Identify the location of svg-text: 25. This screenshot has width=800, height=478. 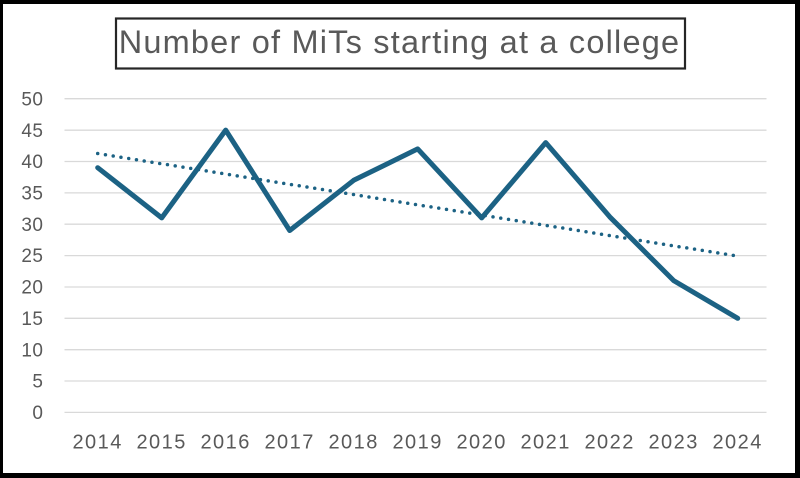
(32, 256).